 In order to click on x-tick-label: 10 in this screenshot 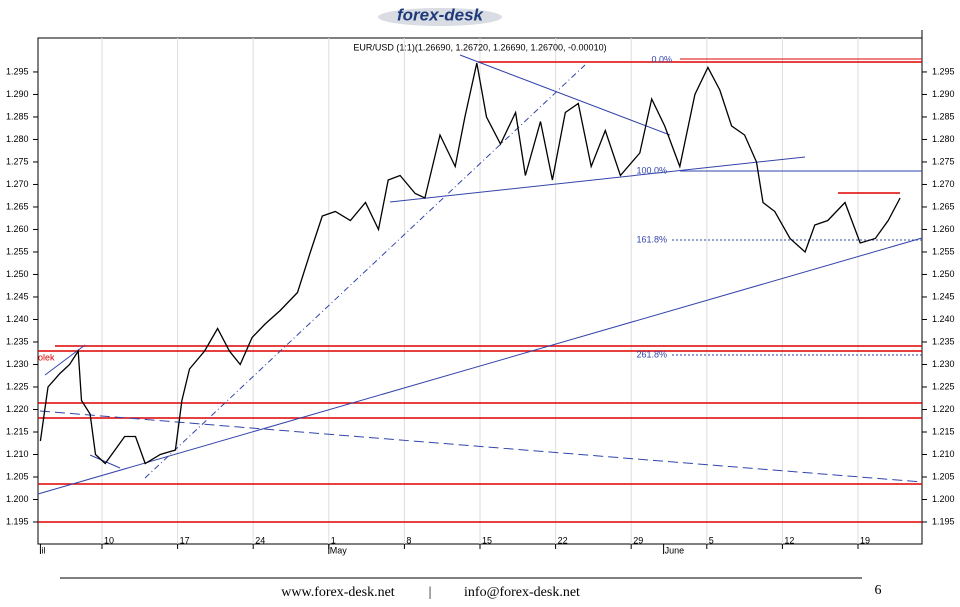, I will do `click(109, 540)`.